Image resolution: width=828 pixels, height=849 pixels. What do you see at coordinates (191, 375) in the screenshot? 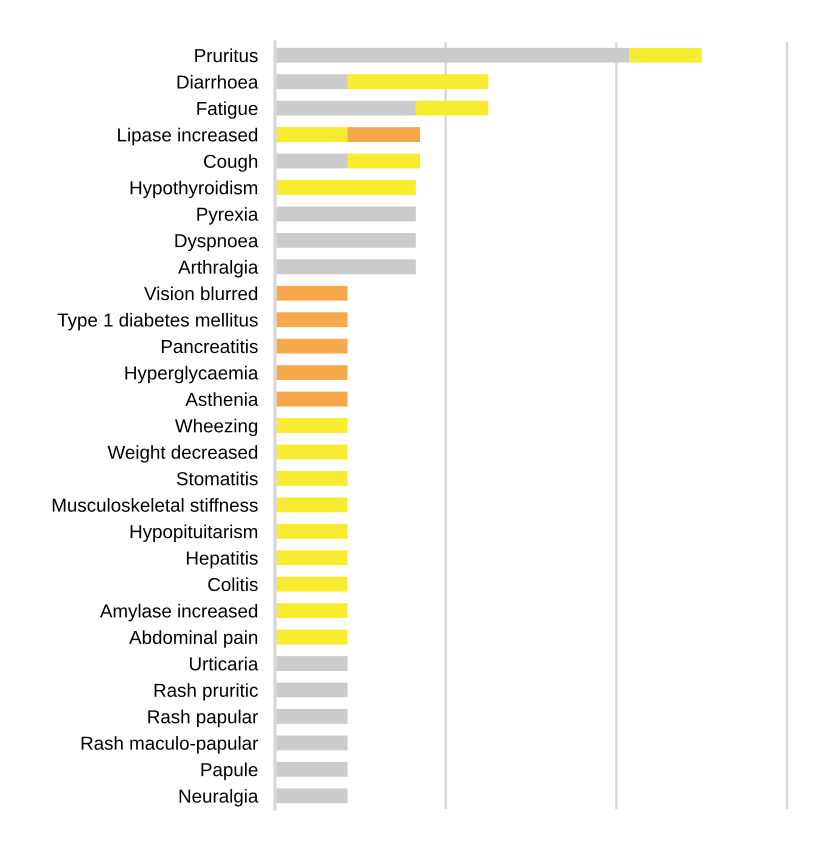
I see `y-tick-label: Hyperglycaemia` at bounding box center [191, 375].